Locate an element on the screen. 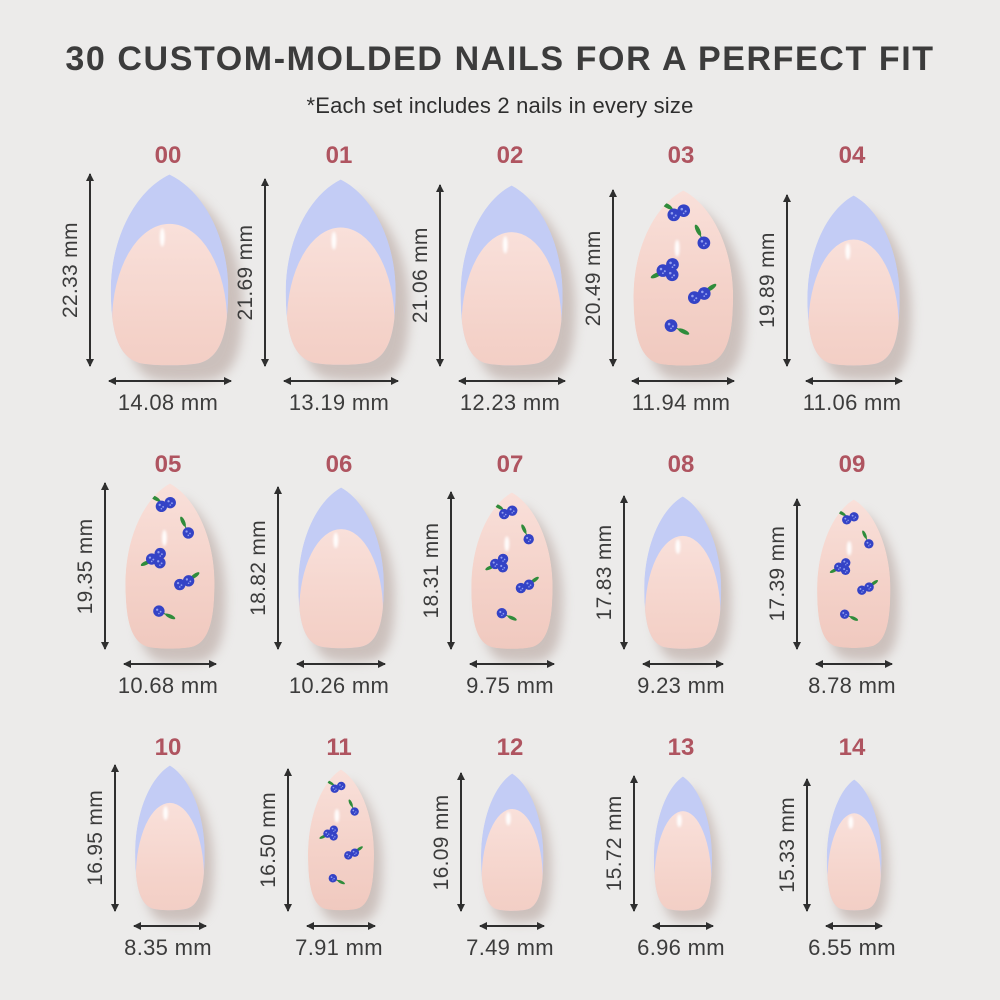 Image resolution: width=1000 pixels, height=1000 pixels. size-number-label: 07 is located at coordinates (510, 464).